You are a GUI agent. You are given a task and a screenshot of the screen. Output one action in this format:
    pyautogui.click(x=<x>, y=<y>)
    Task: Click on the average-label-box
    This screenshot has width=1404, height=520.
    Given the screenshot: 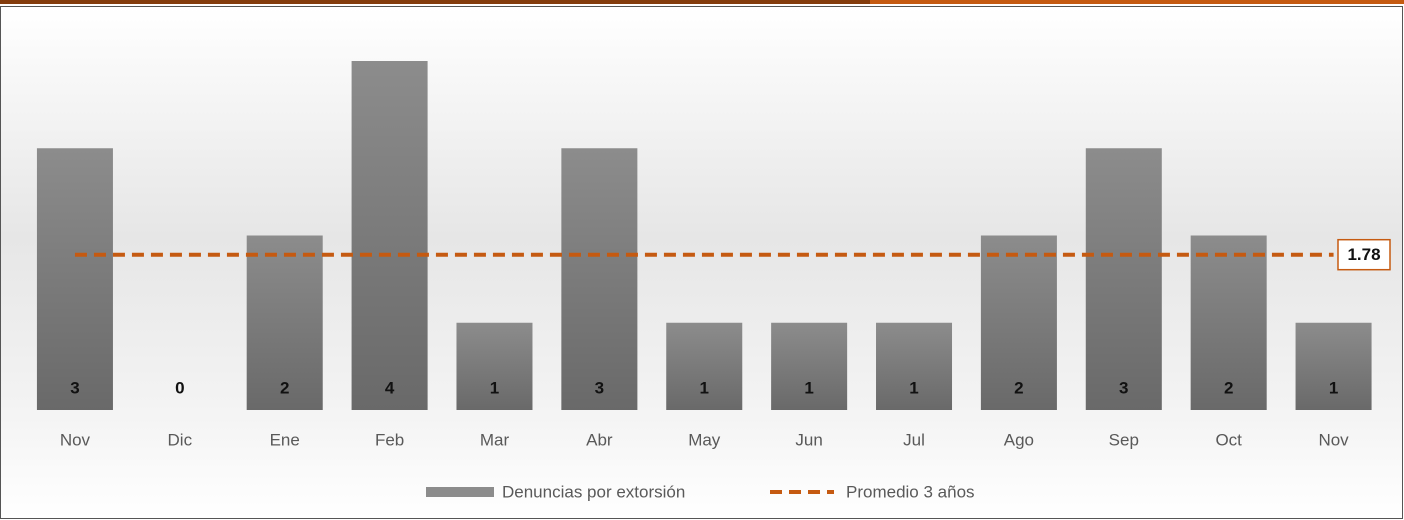 What is the action you would take?
    pyautogui.click(x=1364, y=254)
    